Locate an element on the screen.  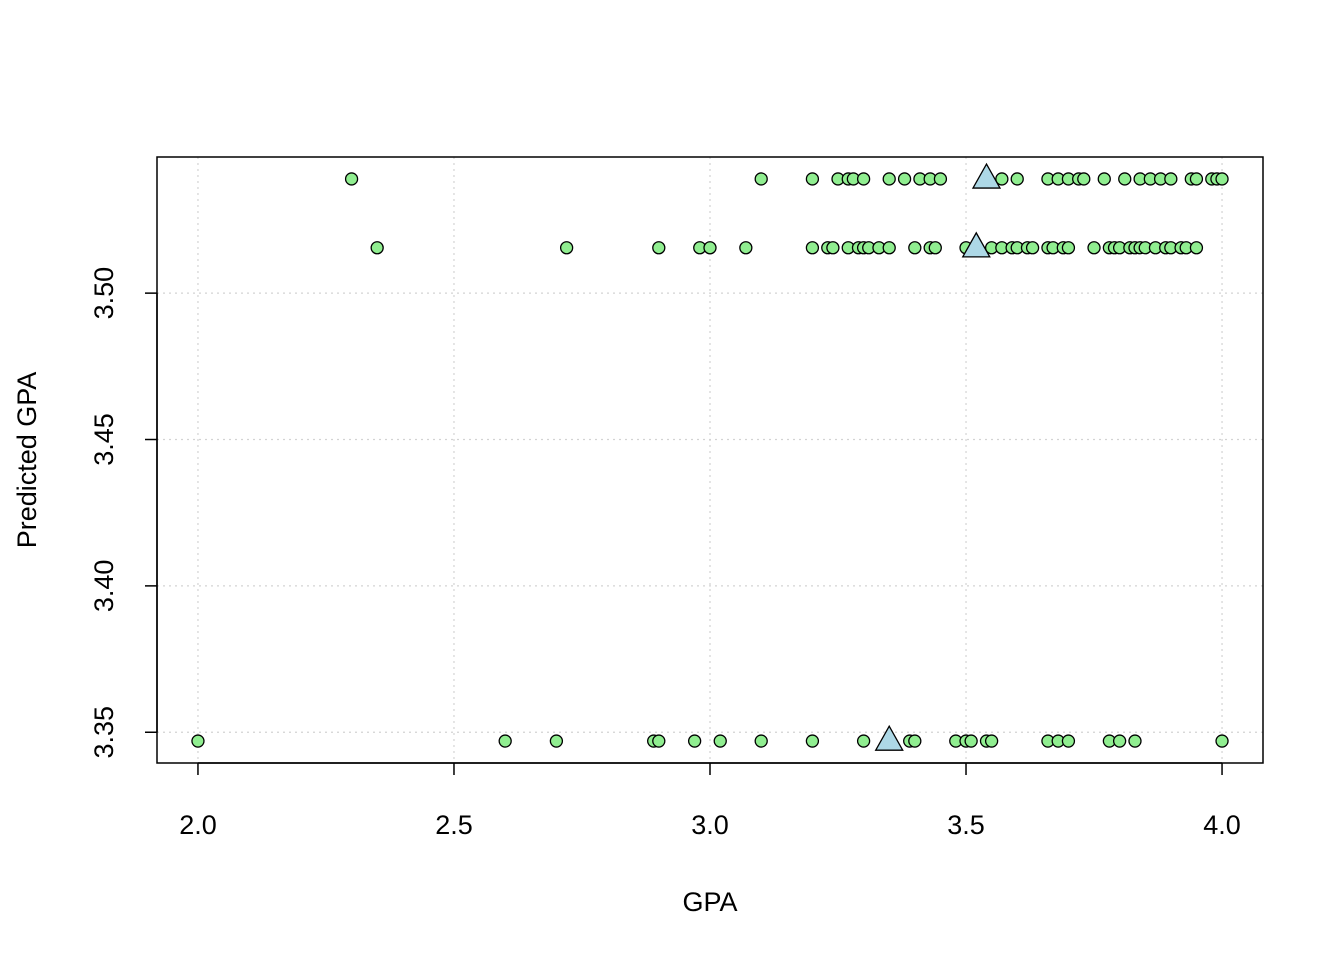
x-tick-label: 3.0 is located at coordinates (710, 825).